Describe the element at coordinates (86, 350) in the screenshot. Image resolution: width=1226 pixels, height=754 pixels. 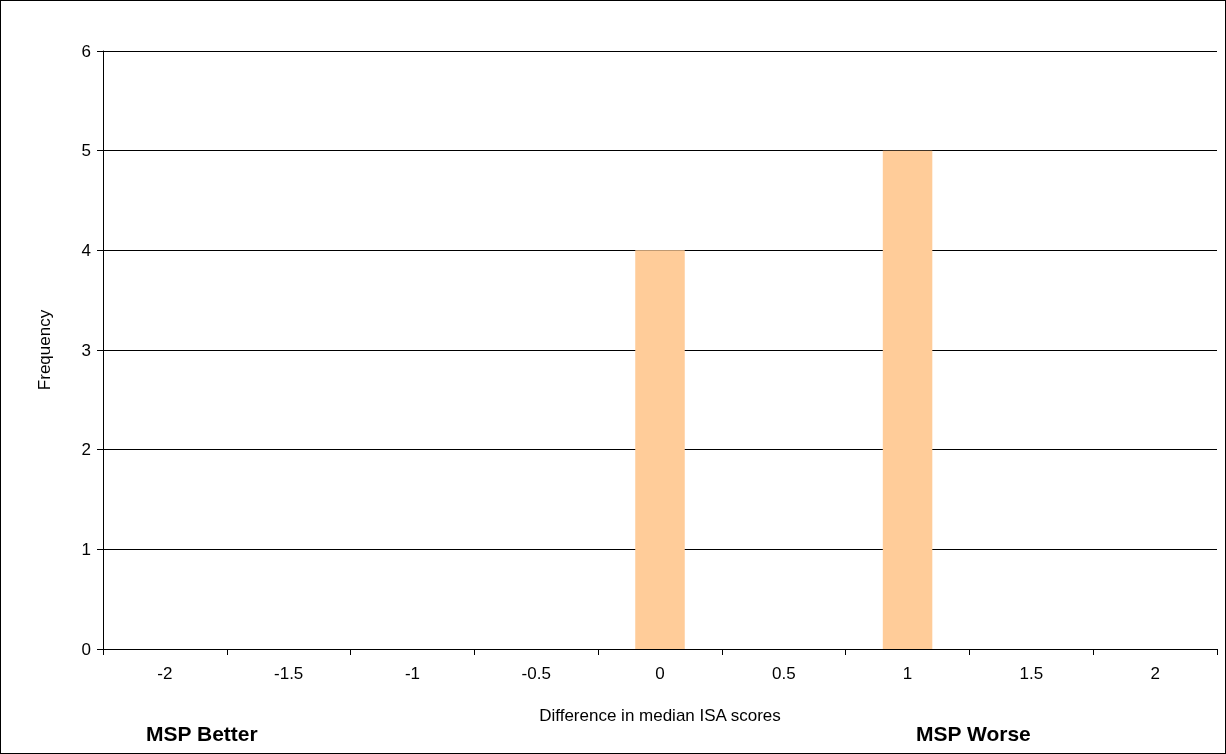
I see `y-tick-label: 3` at that location.